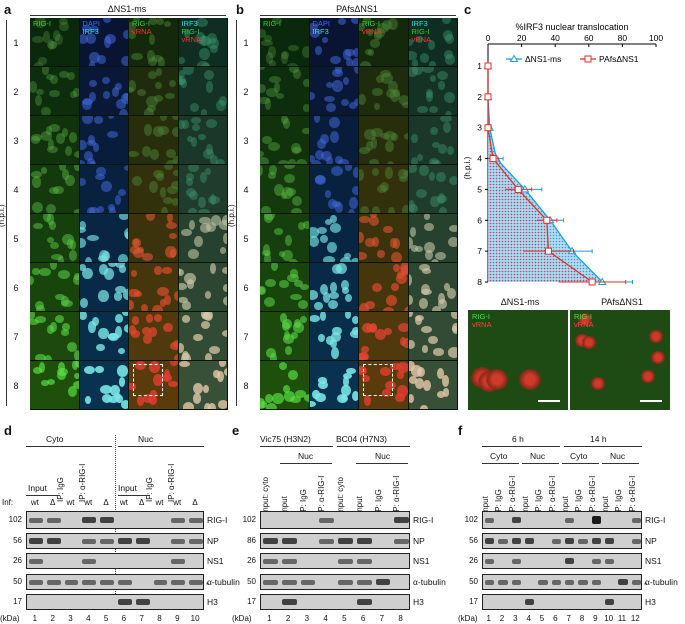 Image resolution: width=685 pixels, height=624 pixels. I want to click on protein-label-ns1: NS1, so click(421, 561).